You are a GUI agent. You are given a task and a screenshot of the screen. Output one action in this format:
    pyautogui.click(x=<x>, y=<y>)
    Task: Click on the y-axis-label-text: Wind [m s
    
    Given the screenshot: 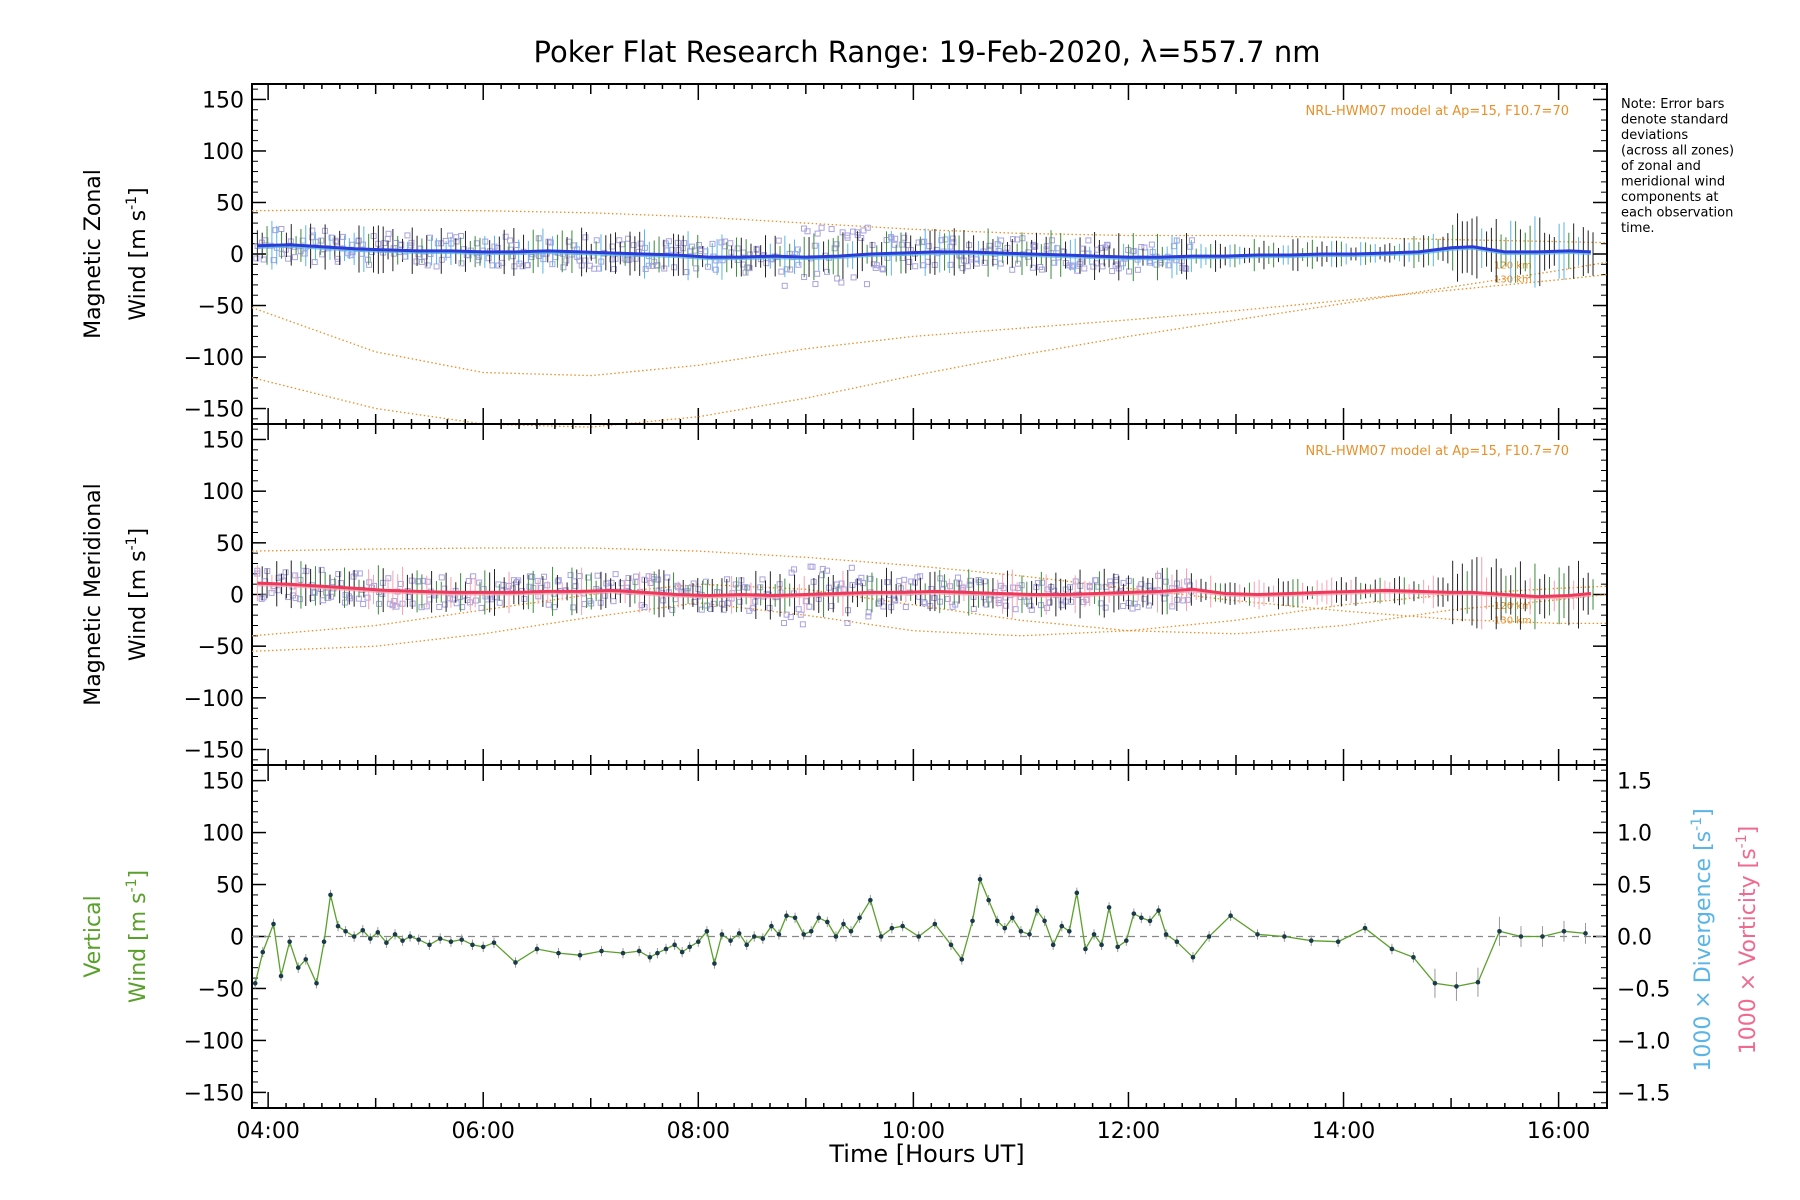 What is the action you would take?
    pyautogui.click(x=138, y=947)
    